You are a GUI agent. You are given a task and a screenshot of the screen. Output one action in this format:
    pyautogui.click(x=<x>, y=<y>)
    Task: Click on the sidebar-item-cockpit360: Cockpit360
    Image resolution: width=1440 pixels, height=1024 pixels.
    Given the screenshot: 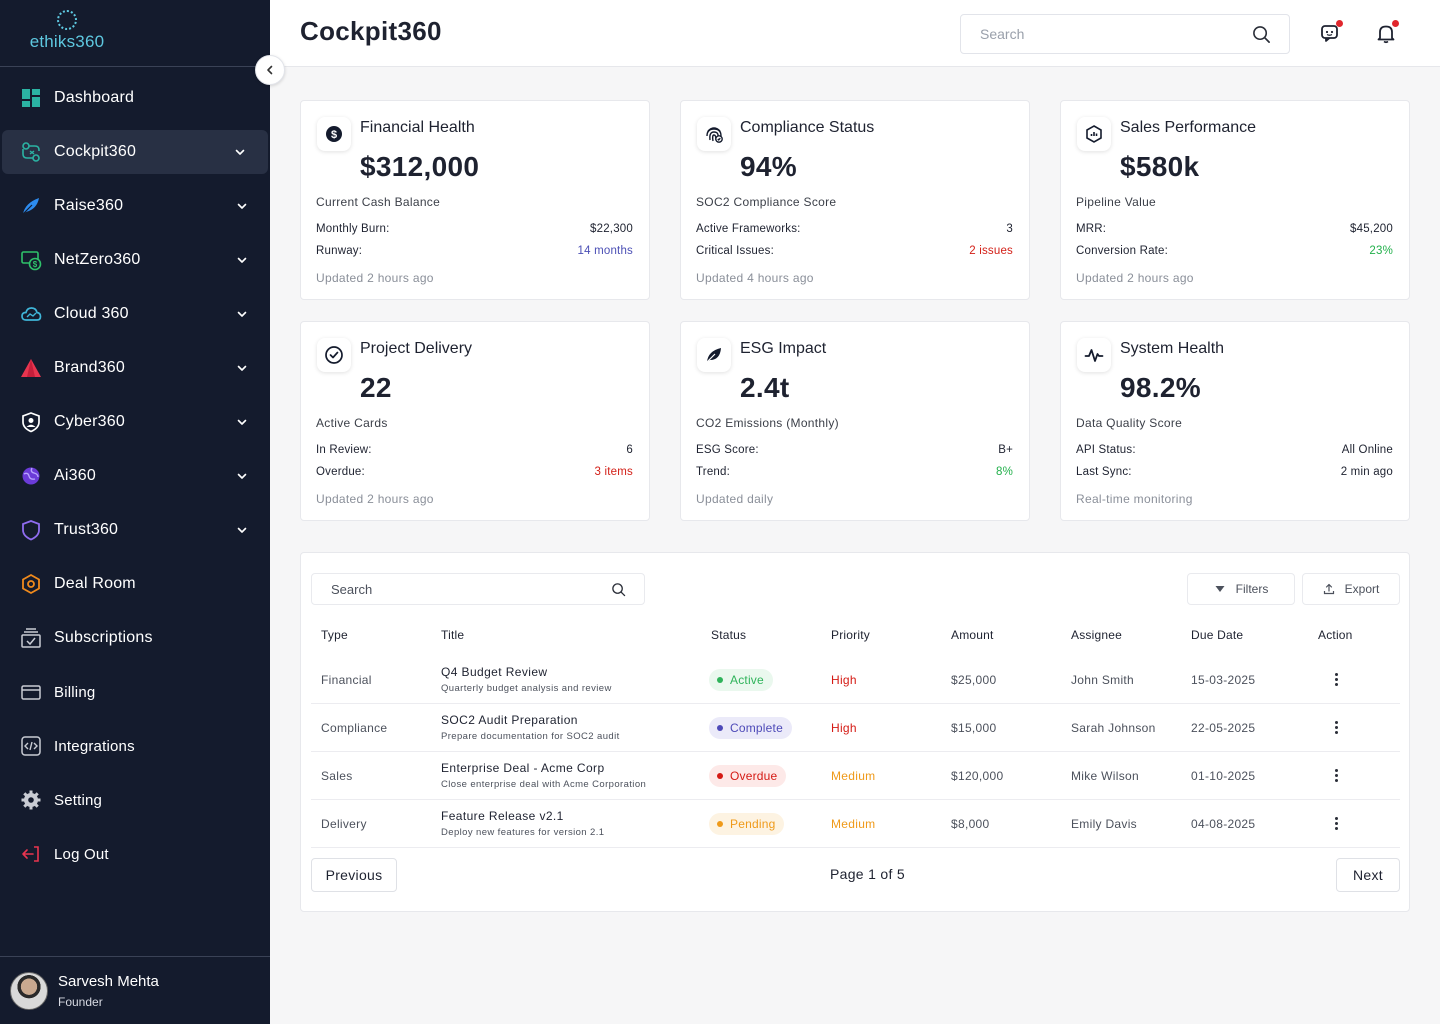 What is the action you would take?
    pyautogui.click(x=135, y=152)
    